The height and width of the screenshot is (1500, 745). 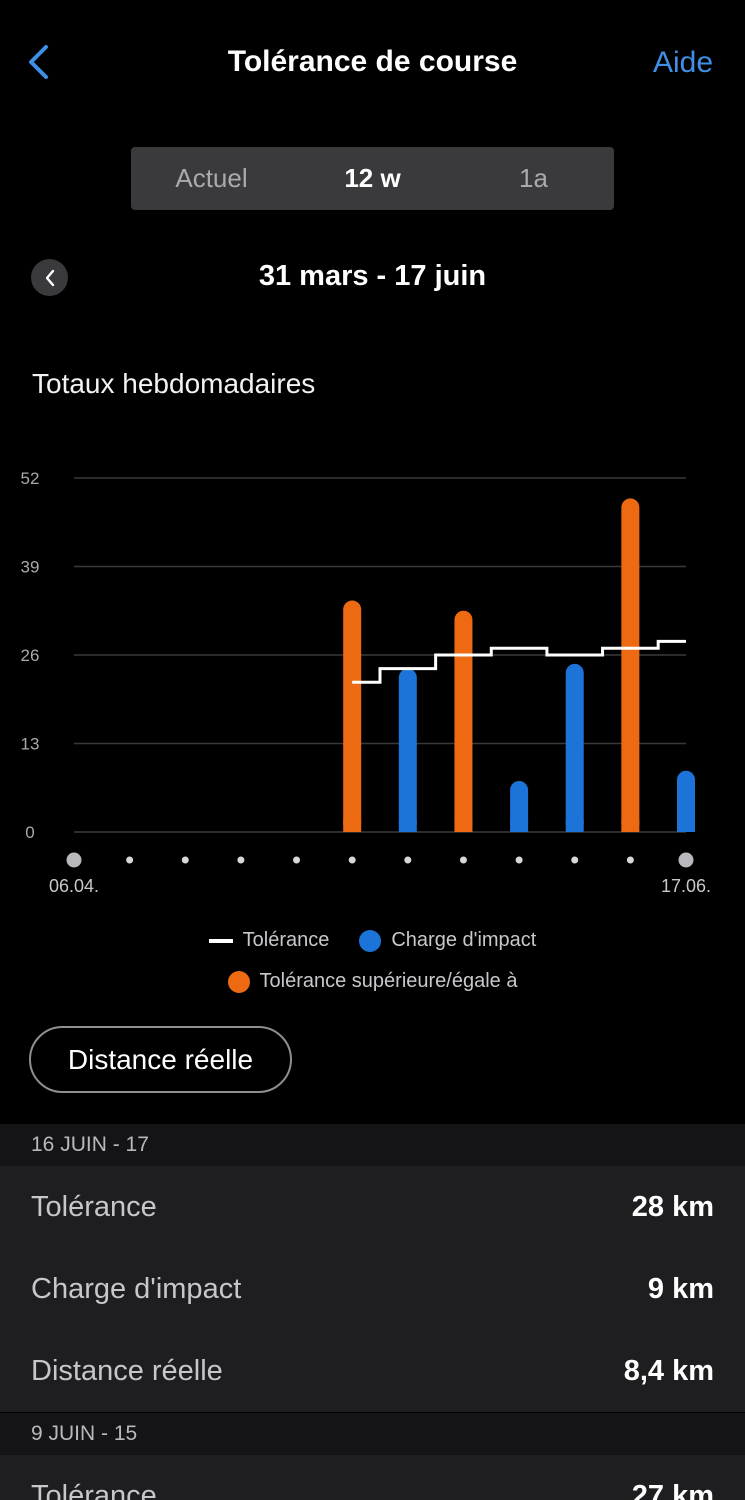 I want to click on y-tick-label: 26, so click(x=30, y=655).